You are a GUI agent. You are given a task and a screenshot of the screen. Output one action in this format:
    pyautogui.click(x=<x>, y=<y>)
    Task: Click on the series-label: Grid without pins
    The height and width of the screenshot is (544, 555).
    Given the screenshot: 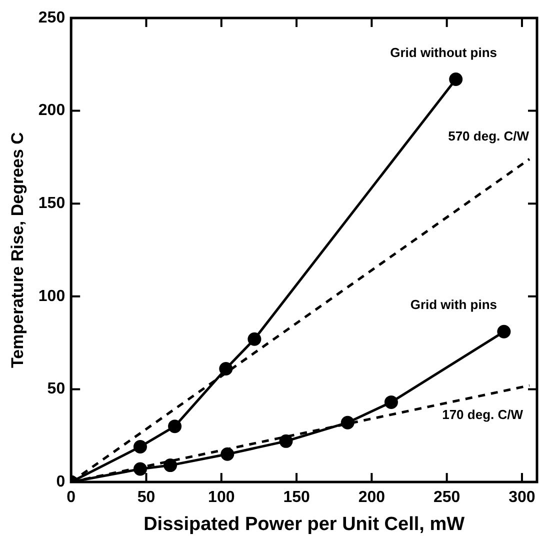 What is the action you would take?
    pyautogui.click(x=444, y=52)
    